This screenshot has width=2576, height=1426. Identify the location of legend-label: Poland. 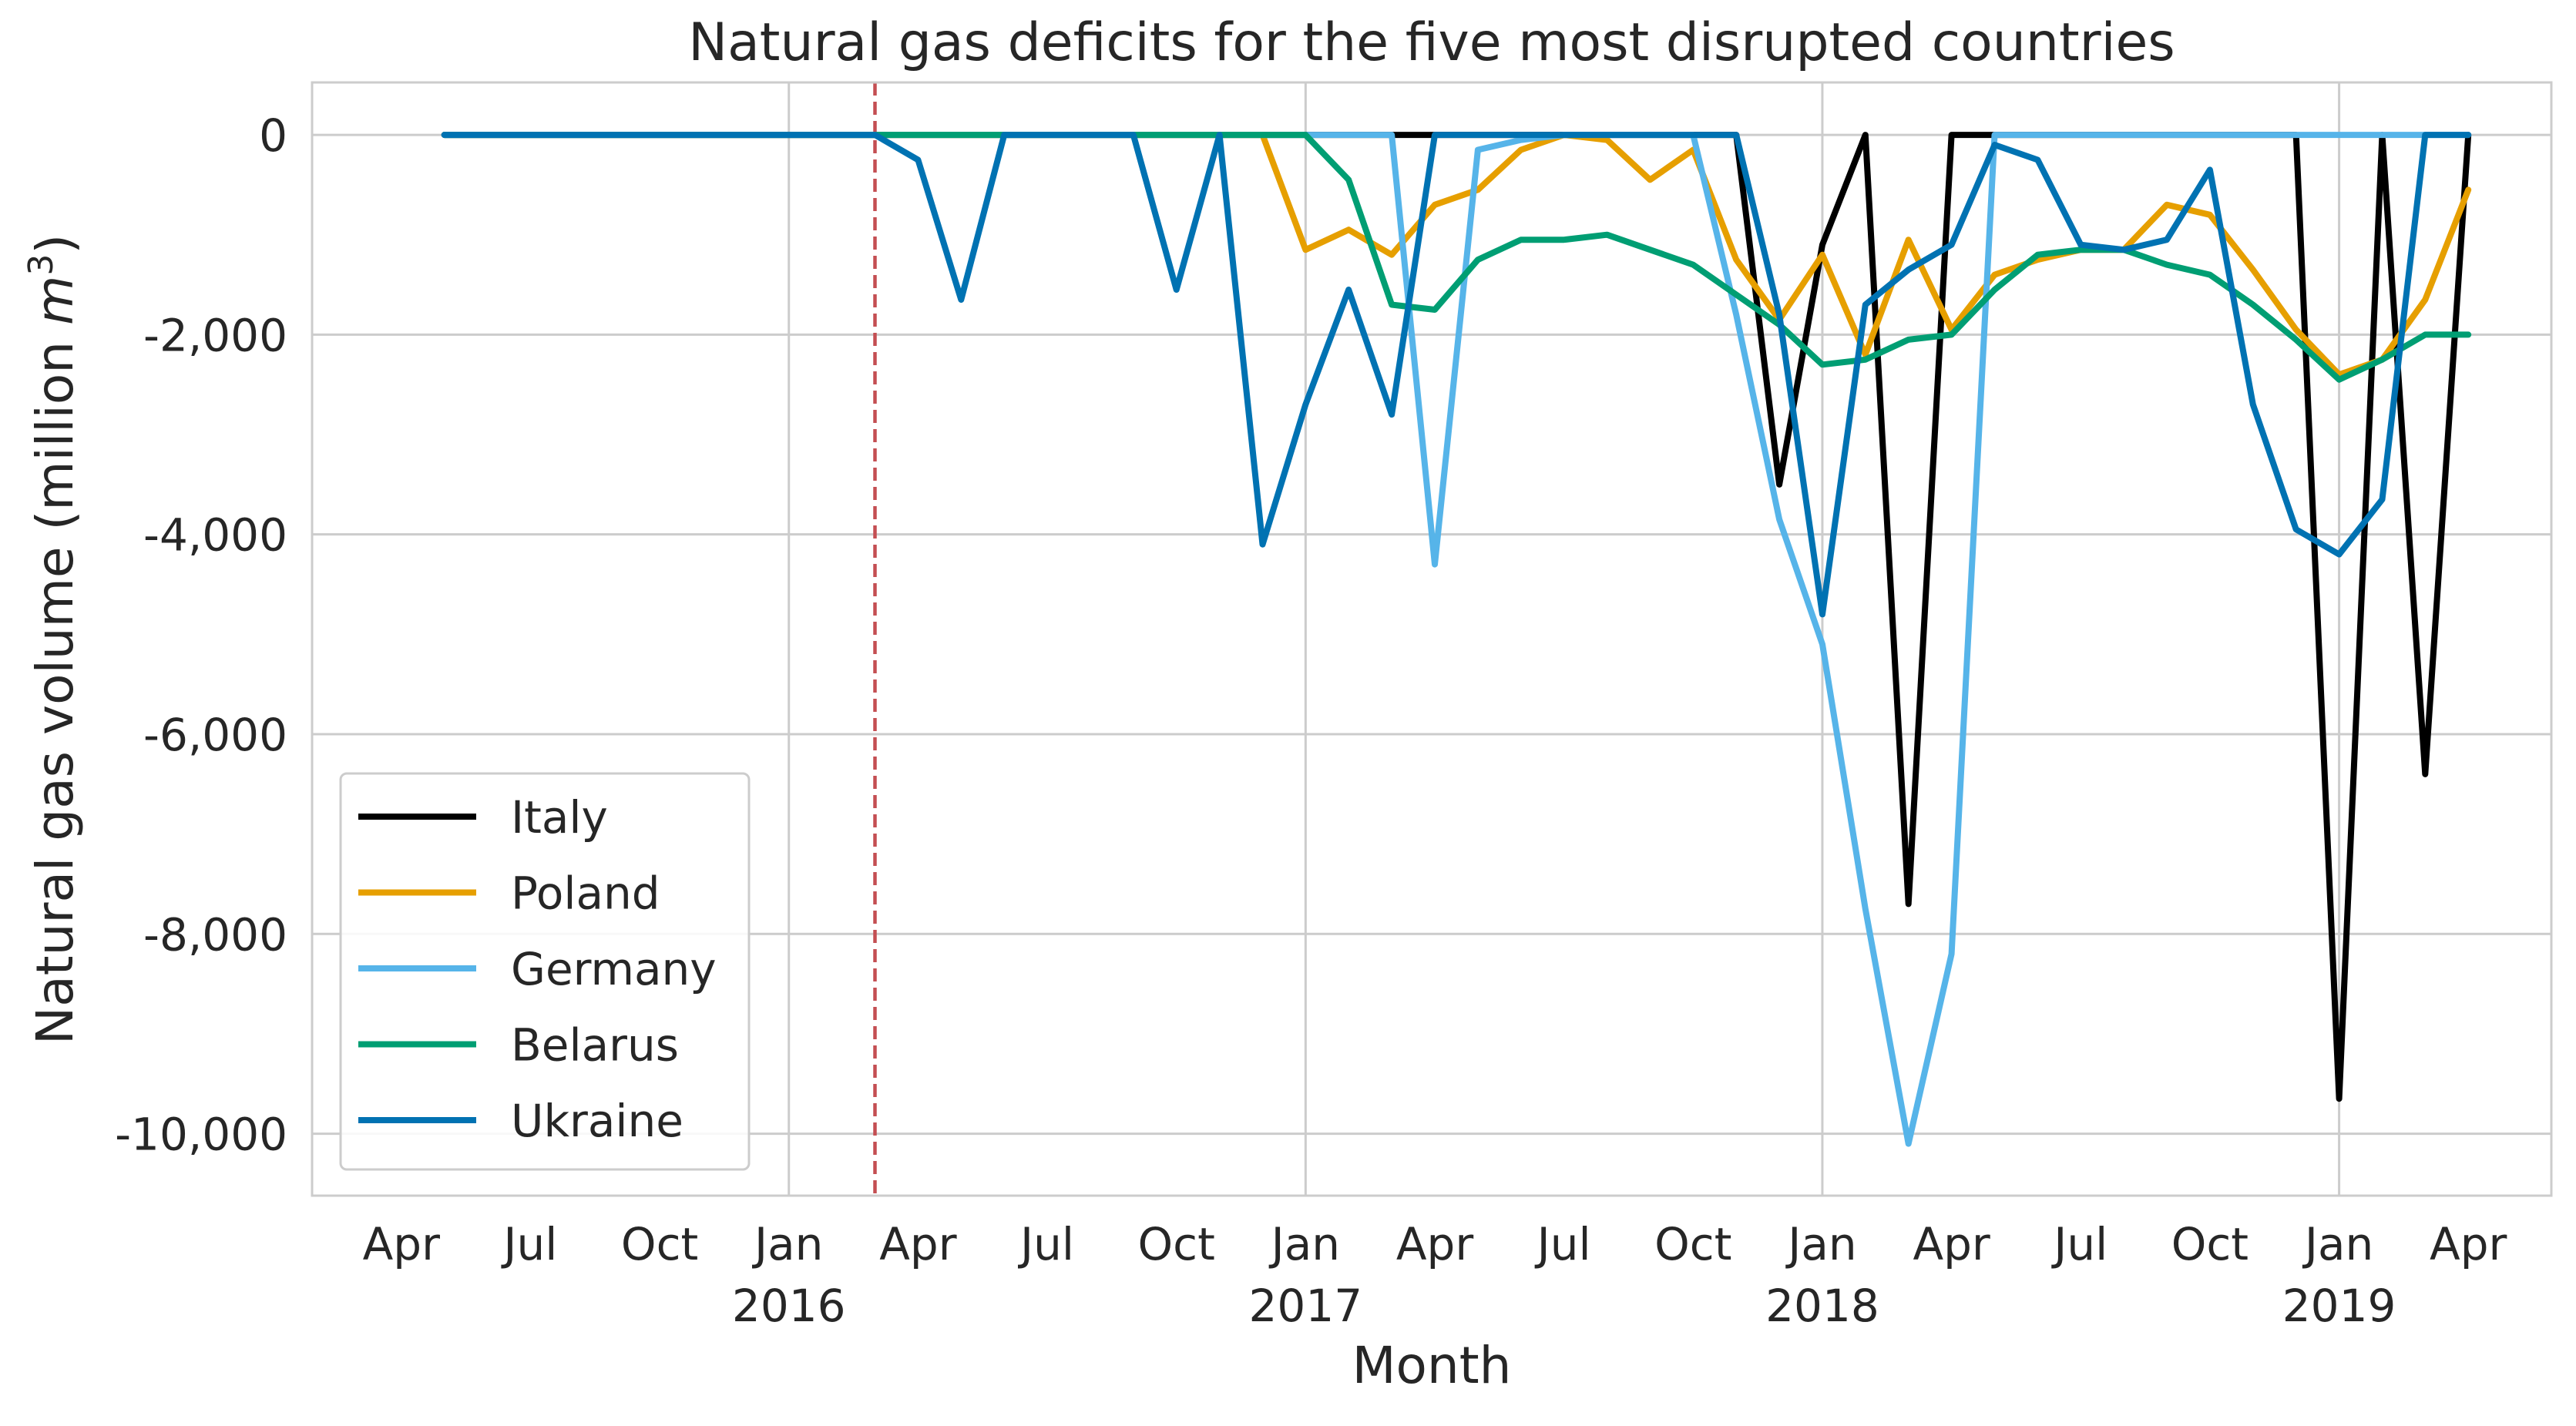
(585, 894).